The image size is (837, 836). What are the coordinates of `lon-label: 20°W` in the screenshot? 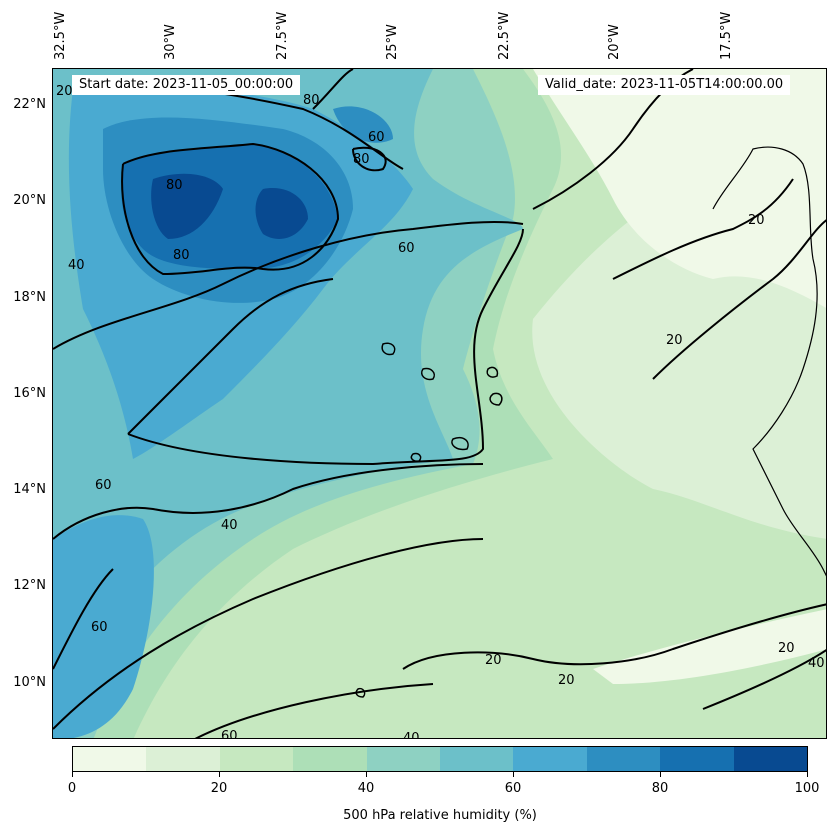 It's located at (614, 42).